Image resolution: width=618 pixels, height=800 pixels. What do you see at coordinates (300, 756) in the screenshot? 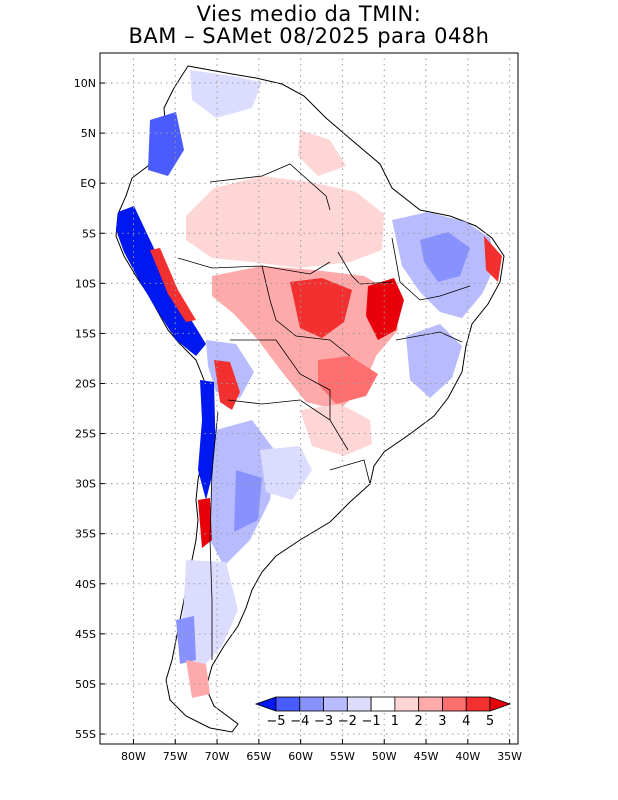
I see `lon-tick-label: 60W` at bounding box center [300, 756].